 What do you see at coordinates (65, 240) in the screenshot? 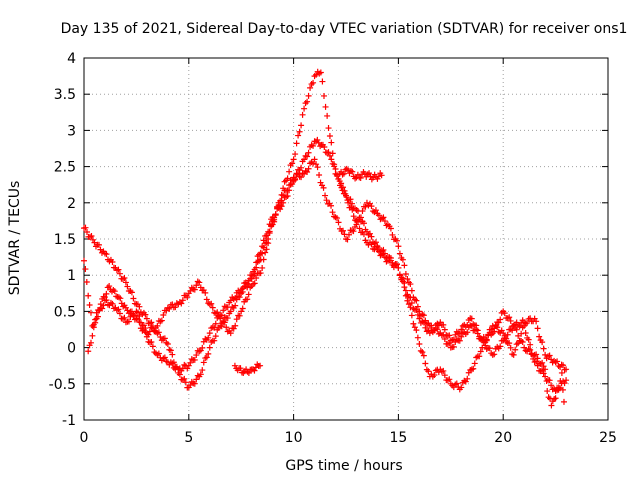
I see `y-tick-label: 1.5` at bounding box center [65, 240].